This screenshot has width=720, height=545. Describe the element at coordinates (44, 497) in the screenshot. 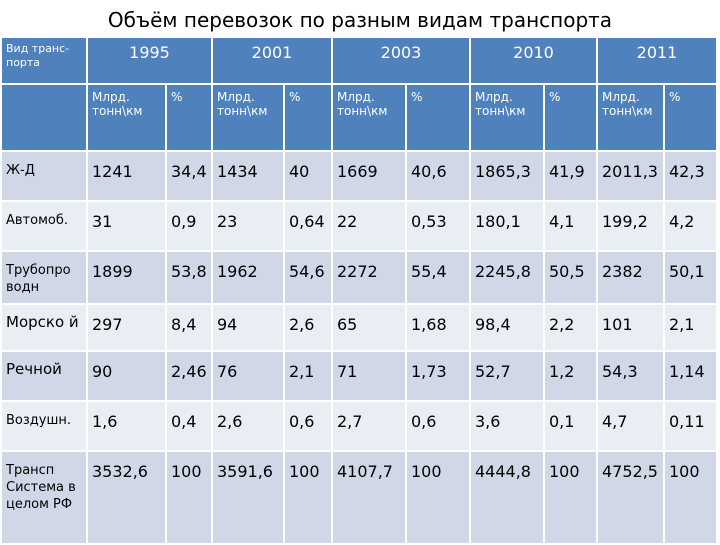

I see `row-label: Трансп Система в целом РФ` at that location.